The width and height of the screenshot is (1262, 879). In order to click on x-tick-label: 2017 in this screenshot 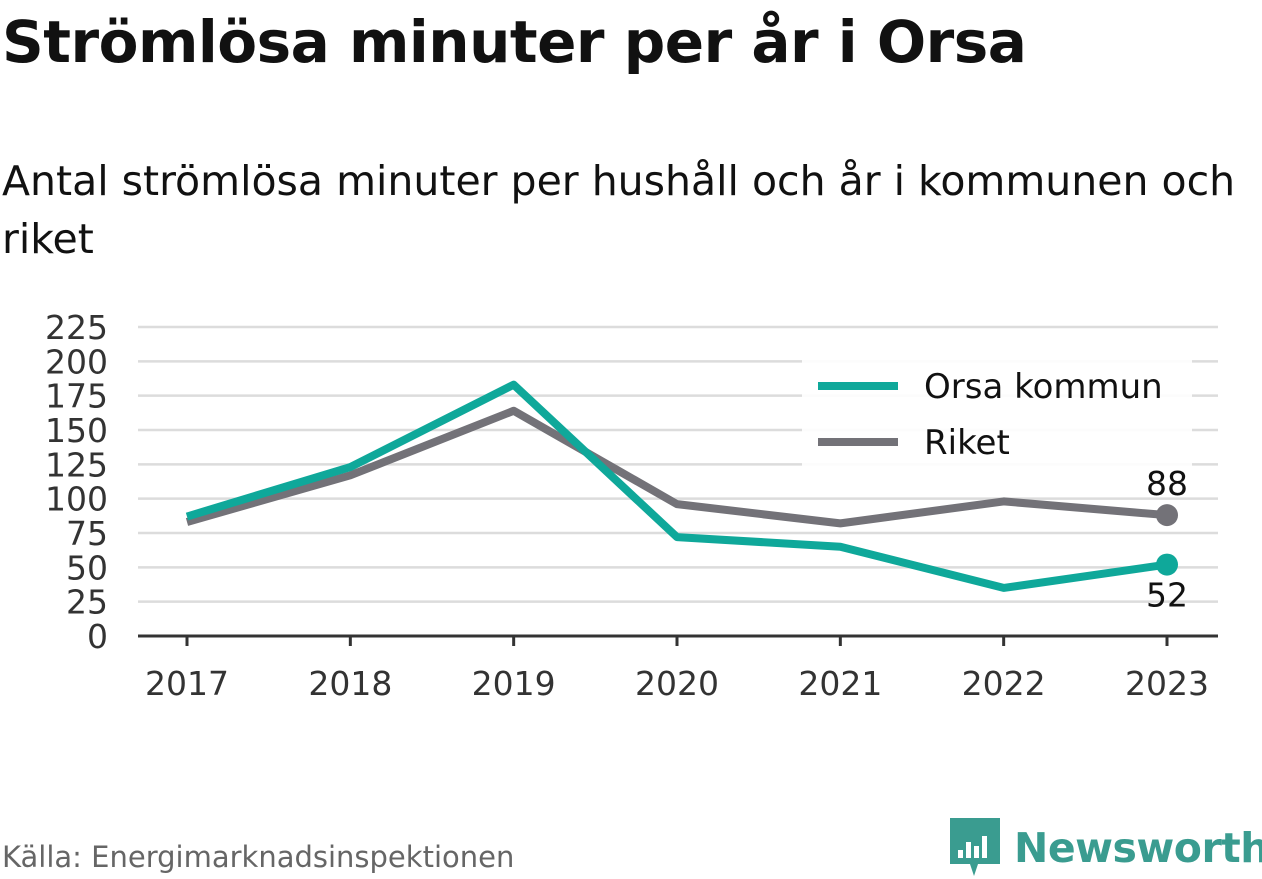, I will do `click(187, 683)`.